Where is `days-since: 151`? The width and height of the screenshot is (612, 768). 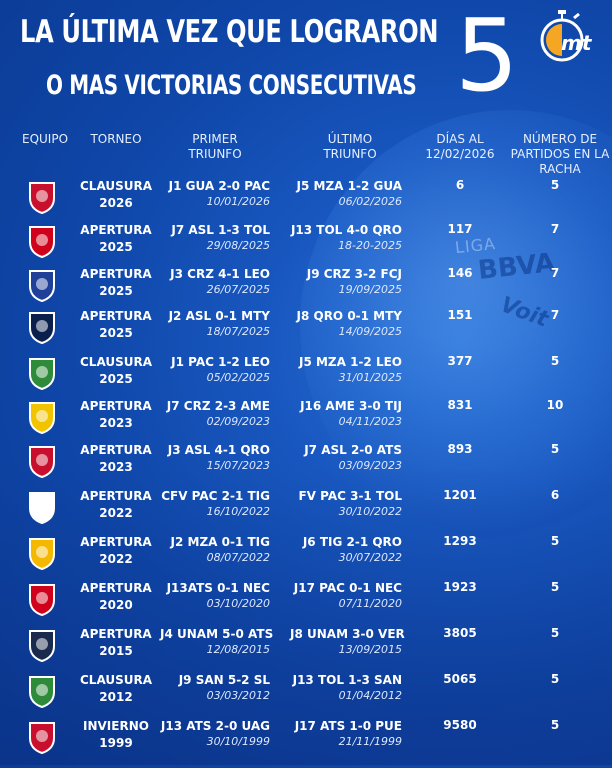 days-since: 151 is located at coordinates (460, 315).